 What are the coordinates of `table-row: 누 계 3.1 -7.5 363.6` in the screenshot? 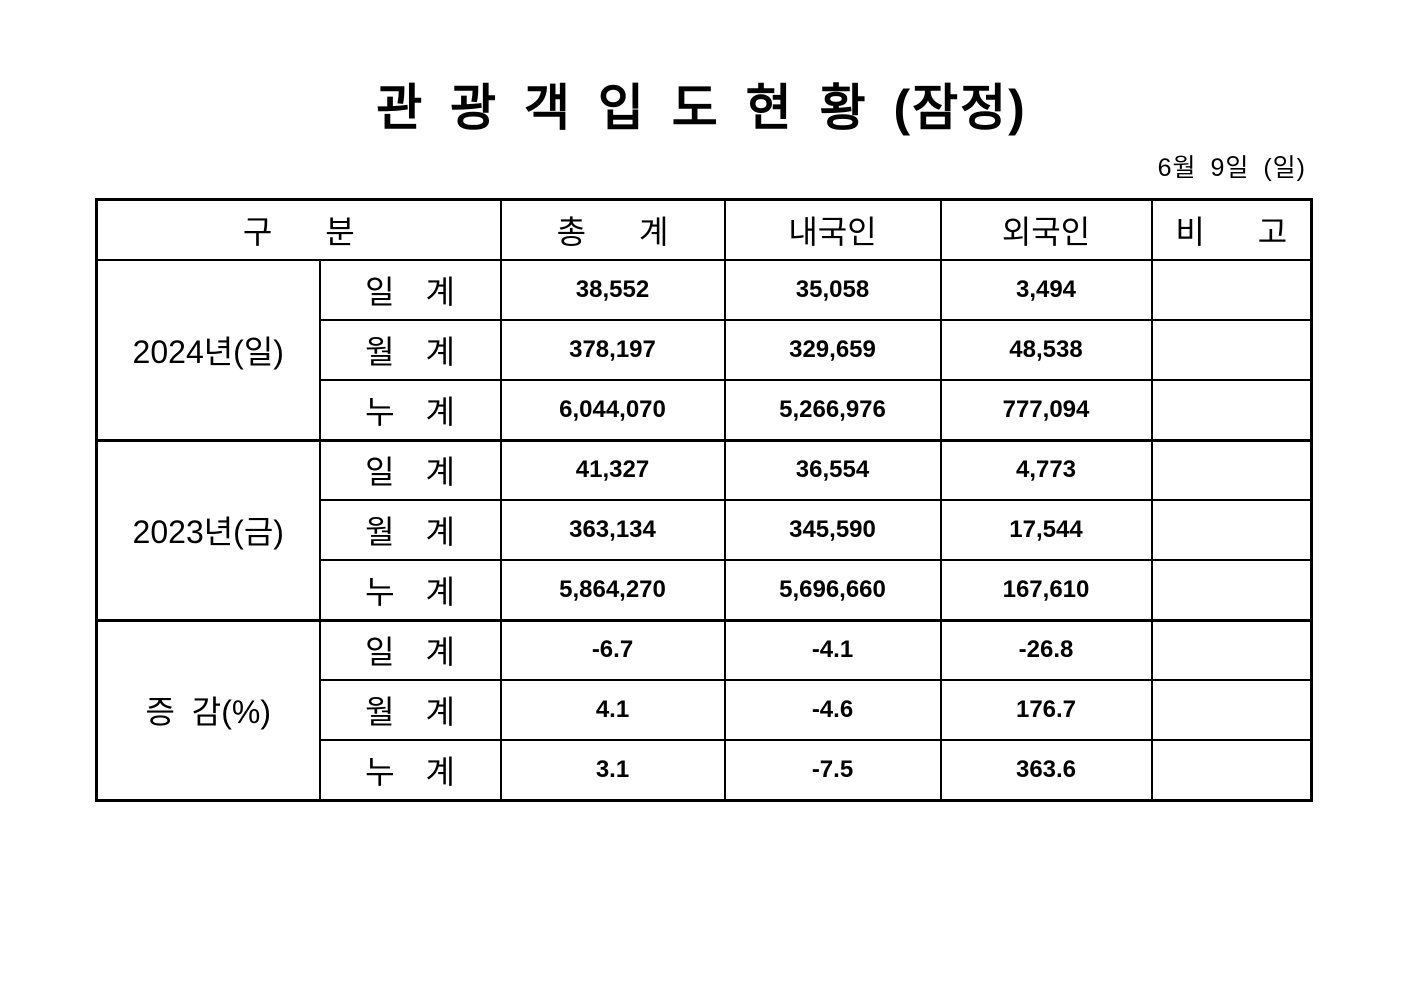 It's located at (705, 770).